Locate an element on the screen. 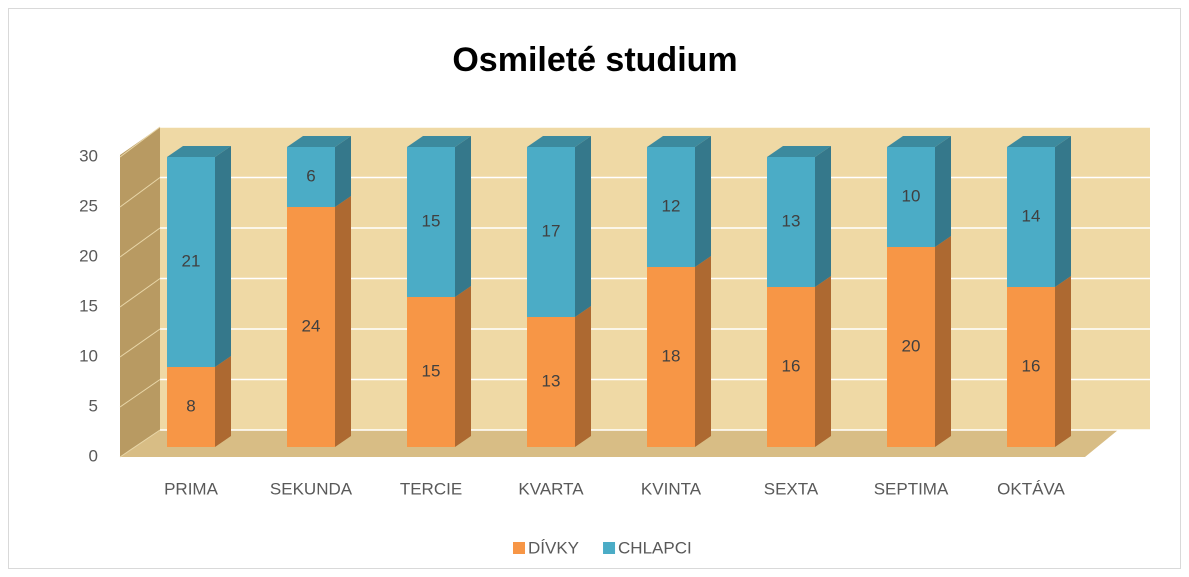  x-tick-label: SEPTIMA is located at coordinates (911, 488).